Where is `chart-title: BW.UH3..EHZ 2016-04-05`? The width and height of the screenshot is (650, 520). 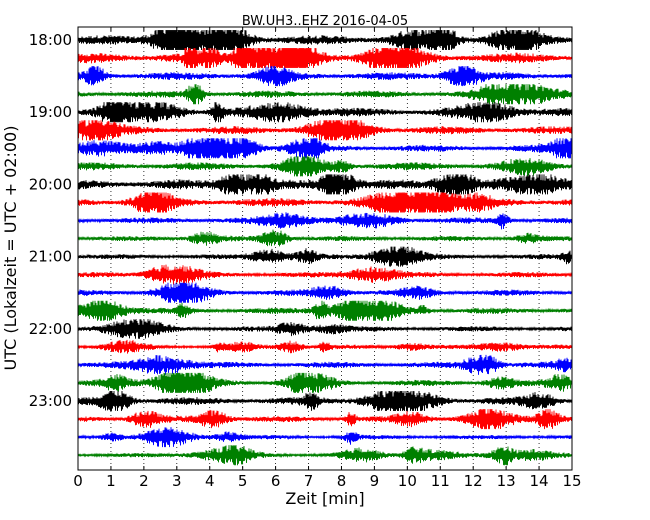 chart-title: BW.UH3..EHZ 2016-04-05 is located at coordinates (325, 21).